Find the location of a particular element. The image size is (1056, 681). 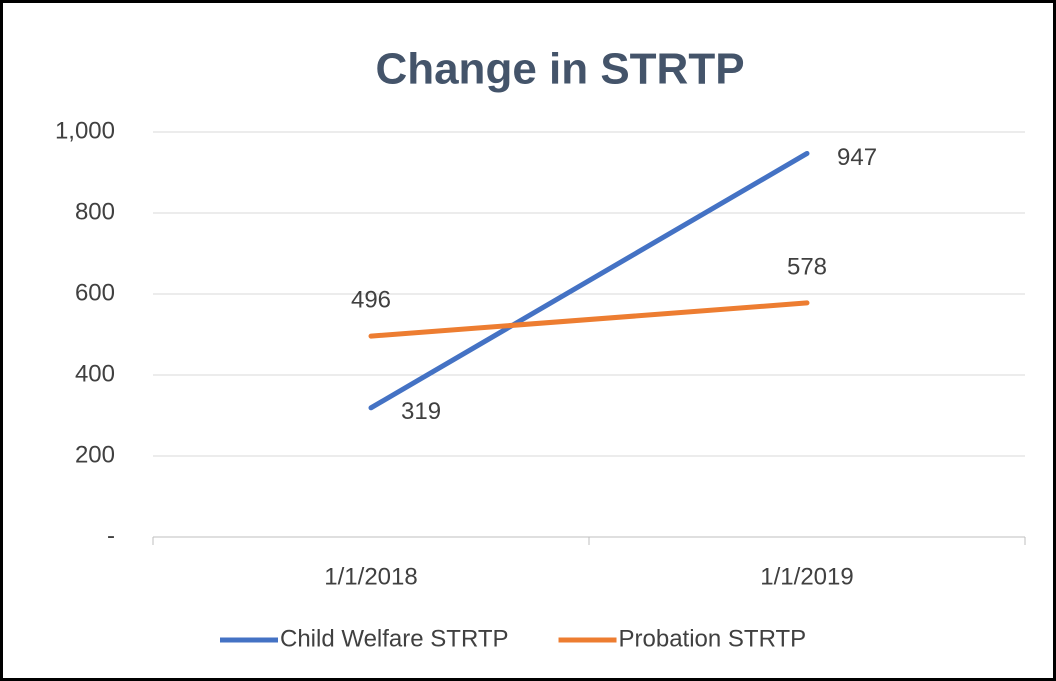

x-tick-label: 1/1/2019 is located at coordinates (806, 576).